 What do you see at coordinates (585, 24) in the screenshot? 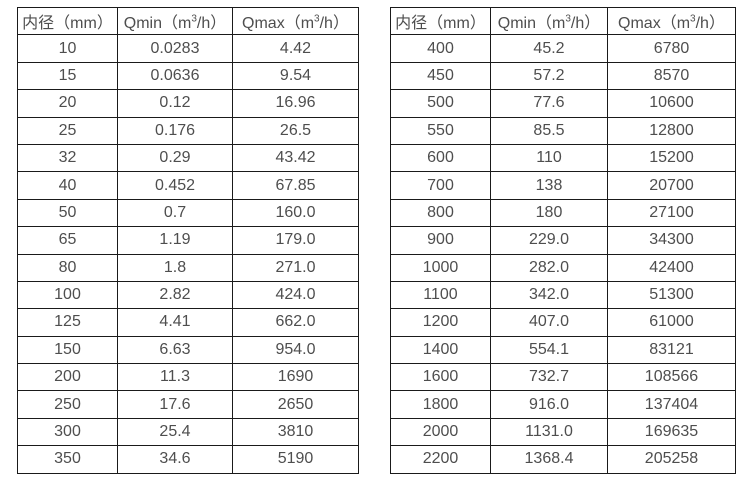
I see `header-qmin-unit-end: /h）` at bounding box center [585, 24].